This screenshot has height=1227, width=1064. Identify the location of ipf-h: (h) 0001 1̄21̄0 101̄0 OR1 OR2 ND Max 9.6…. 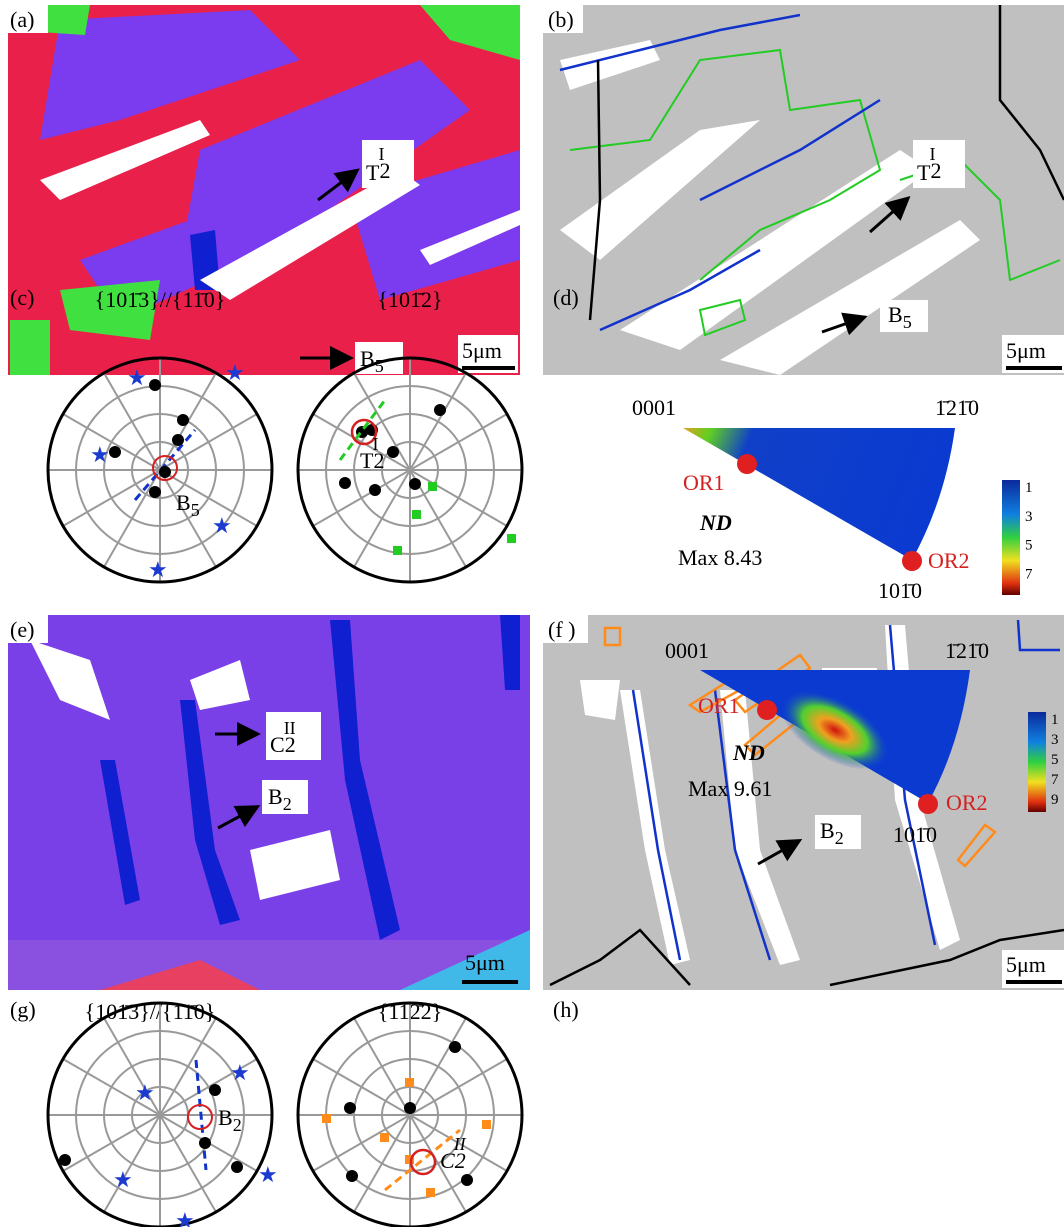
(806, 830).